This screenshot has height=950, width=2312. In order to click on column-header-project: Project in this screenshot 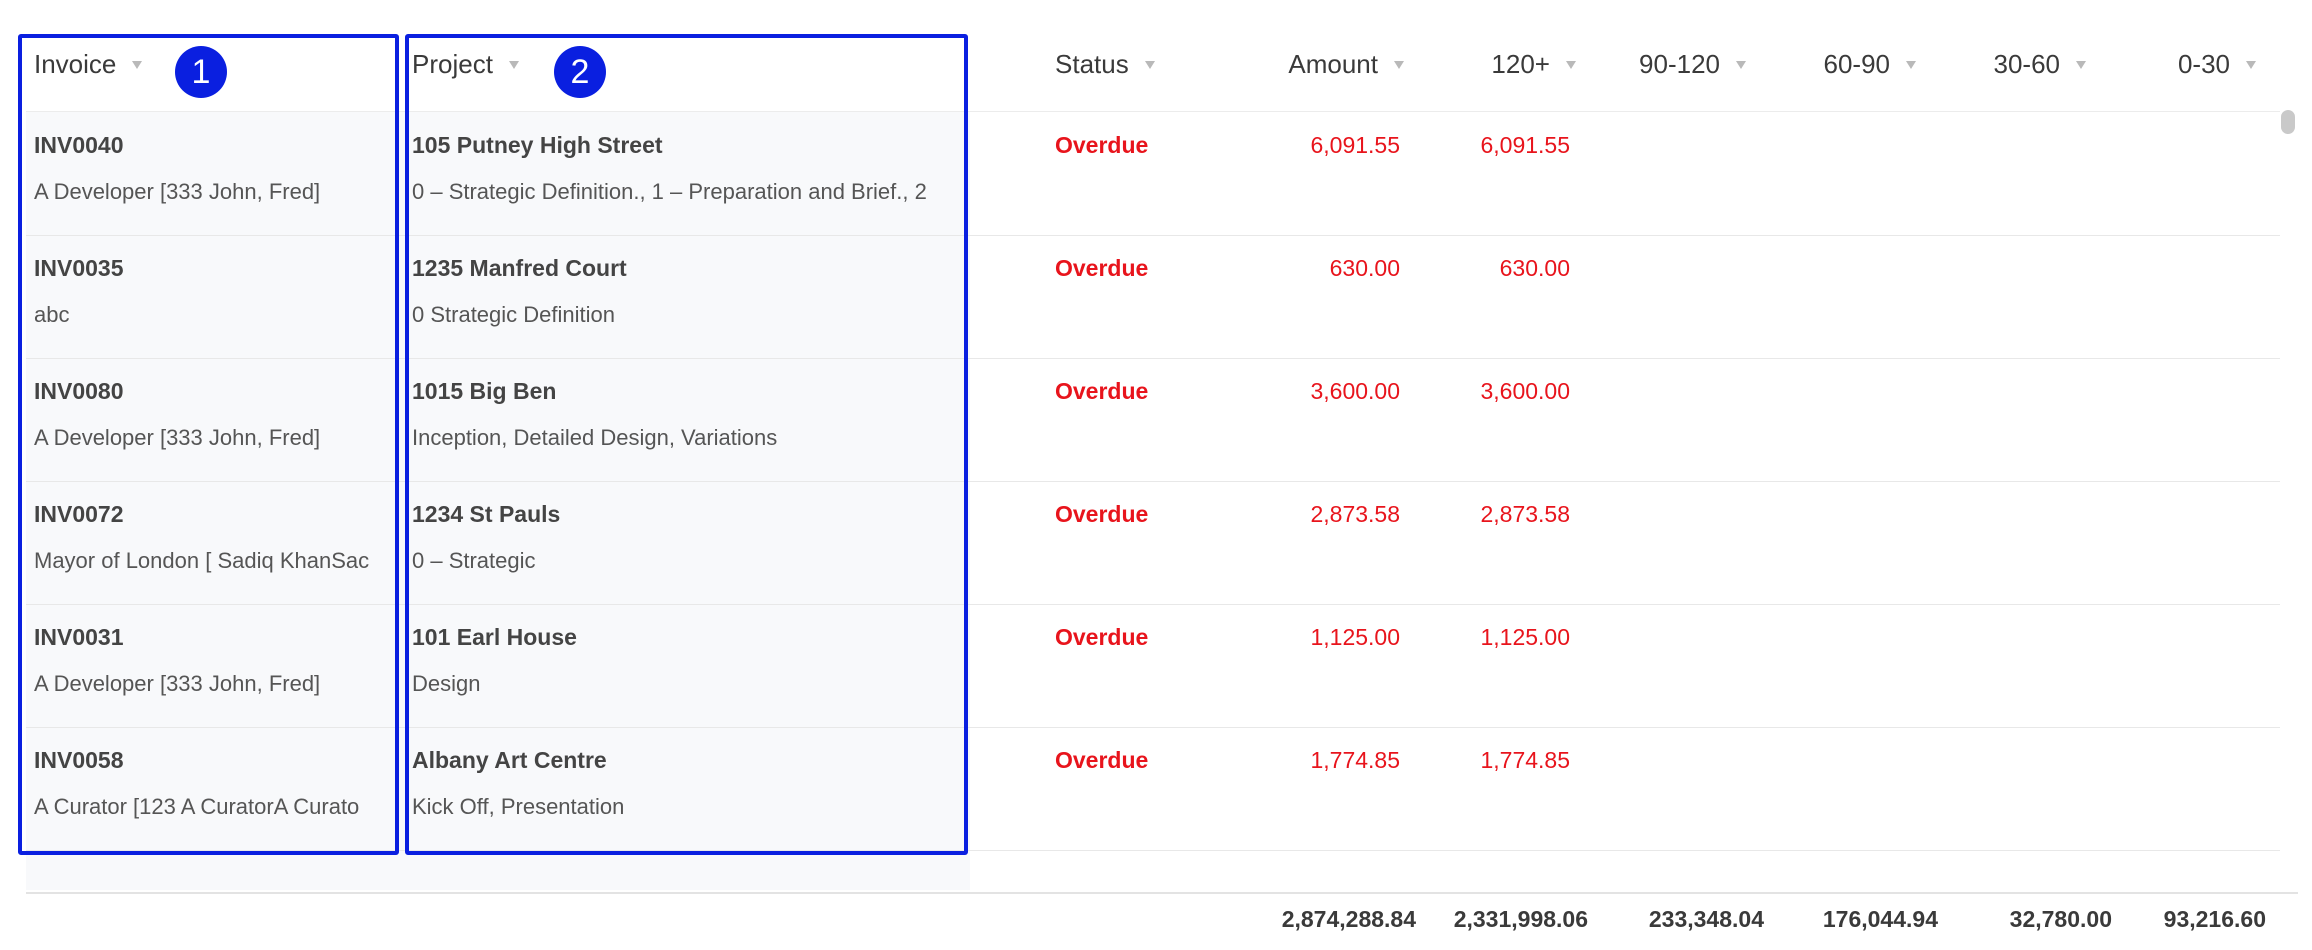, I will do `click(465, 64)`.